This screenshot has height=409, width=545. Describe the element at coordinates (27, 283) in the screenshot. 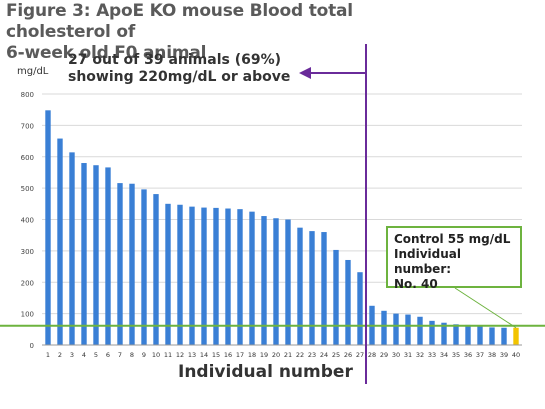

I see `y-tick-label: 200` at that location.